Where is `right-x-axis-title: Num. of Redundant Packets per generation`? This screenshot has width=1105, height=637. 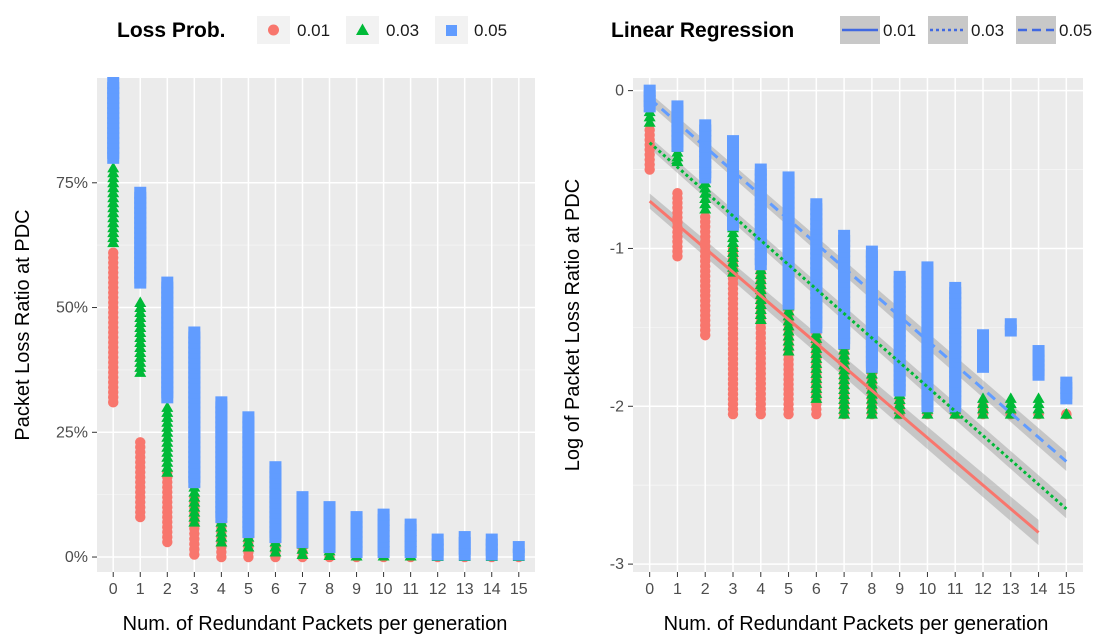
right-x-axis-title: Num. of Redundant Packets per generation is located at coordinates (856, 624).